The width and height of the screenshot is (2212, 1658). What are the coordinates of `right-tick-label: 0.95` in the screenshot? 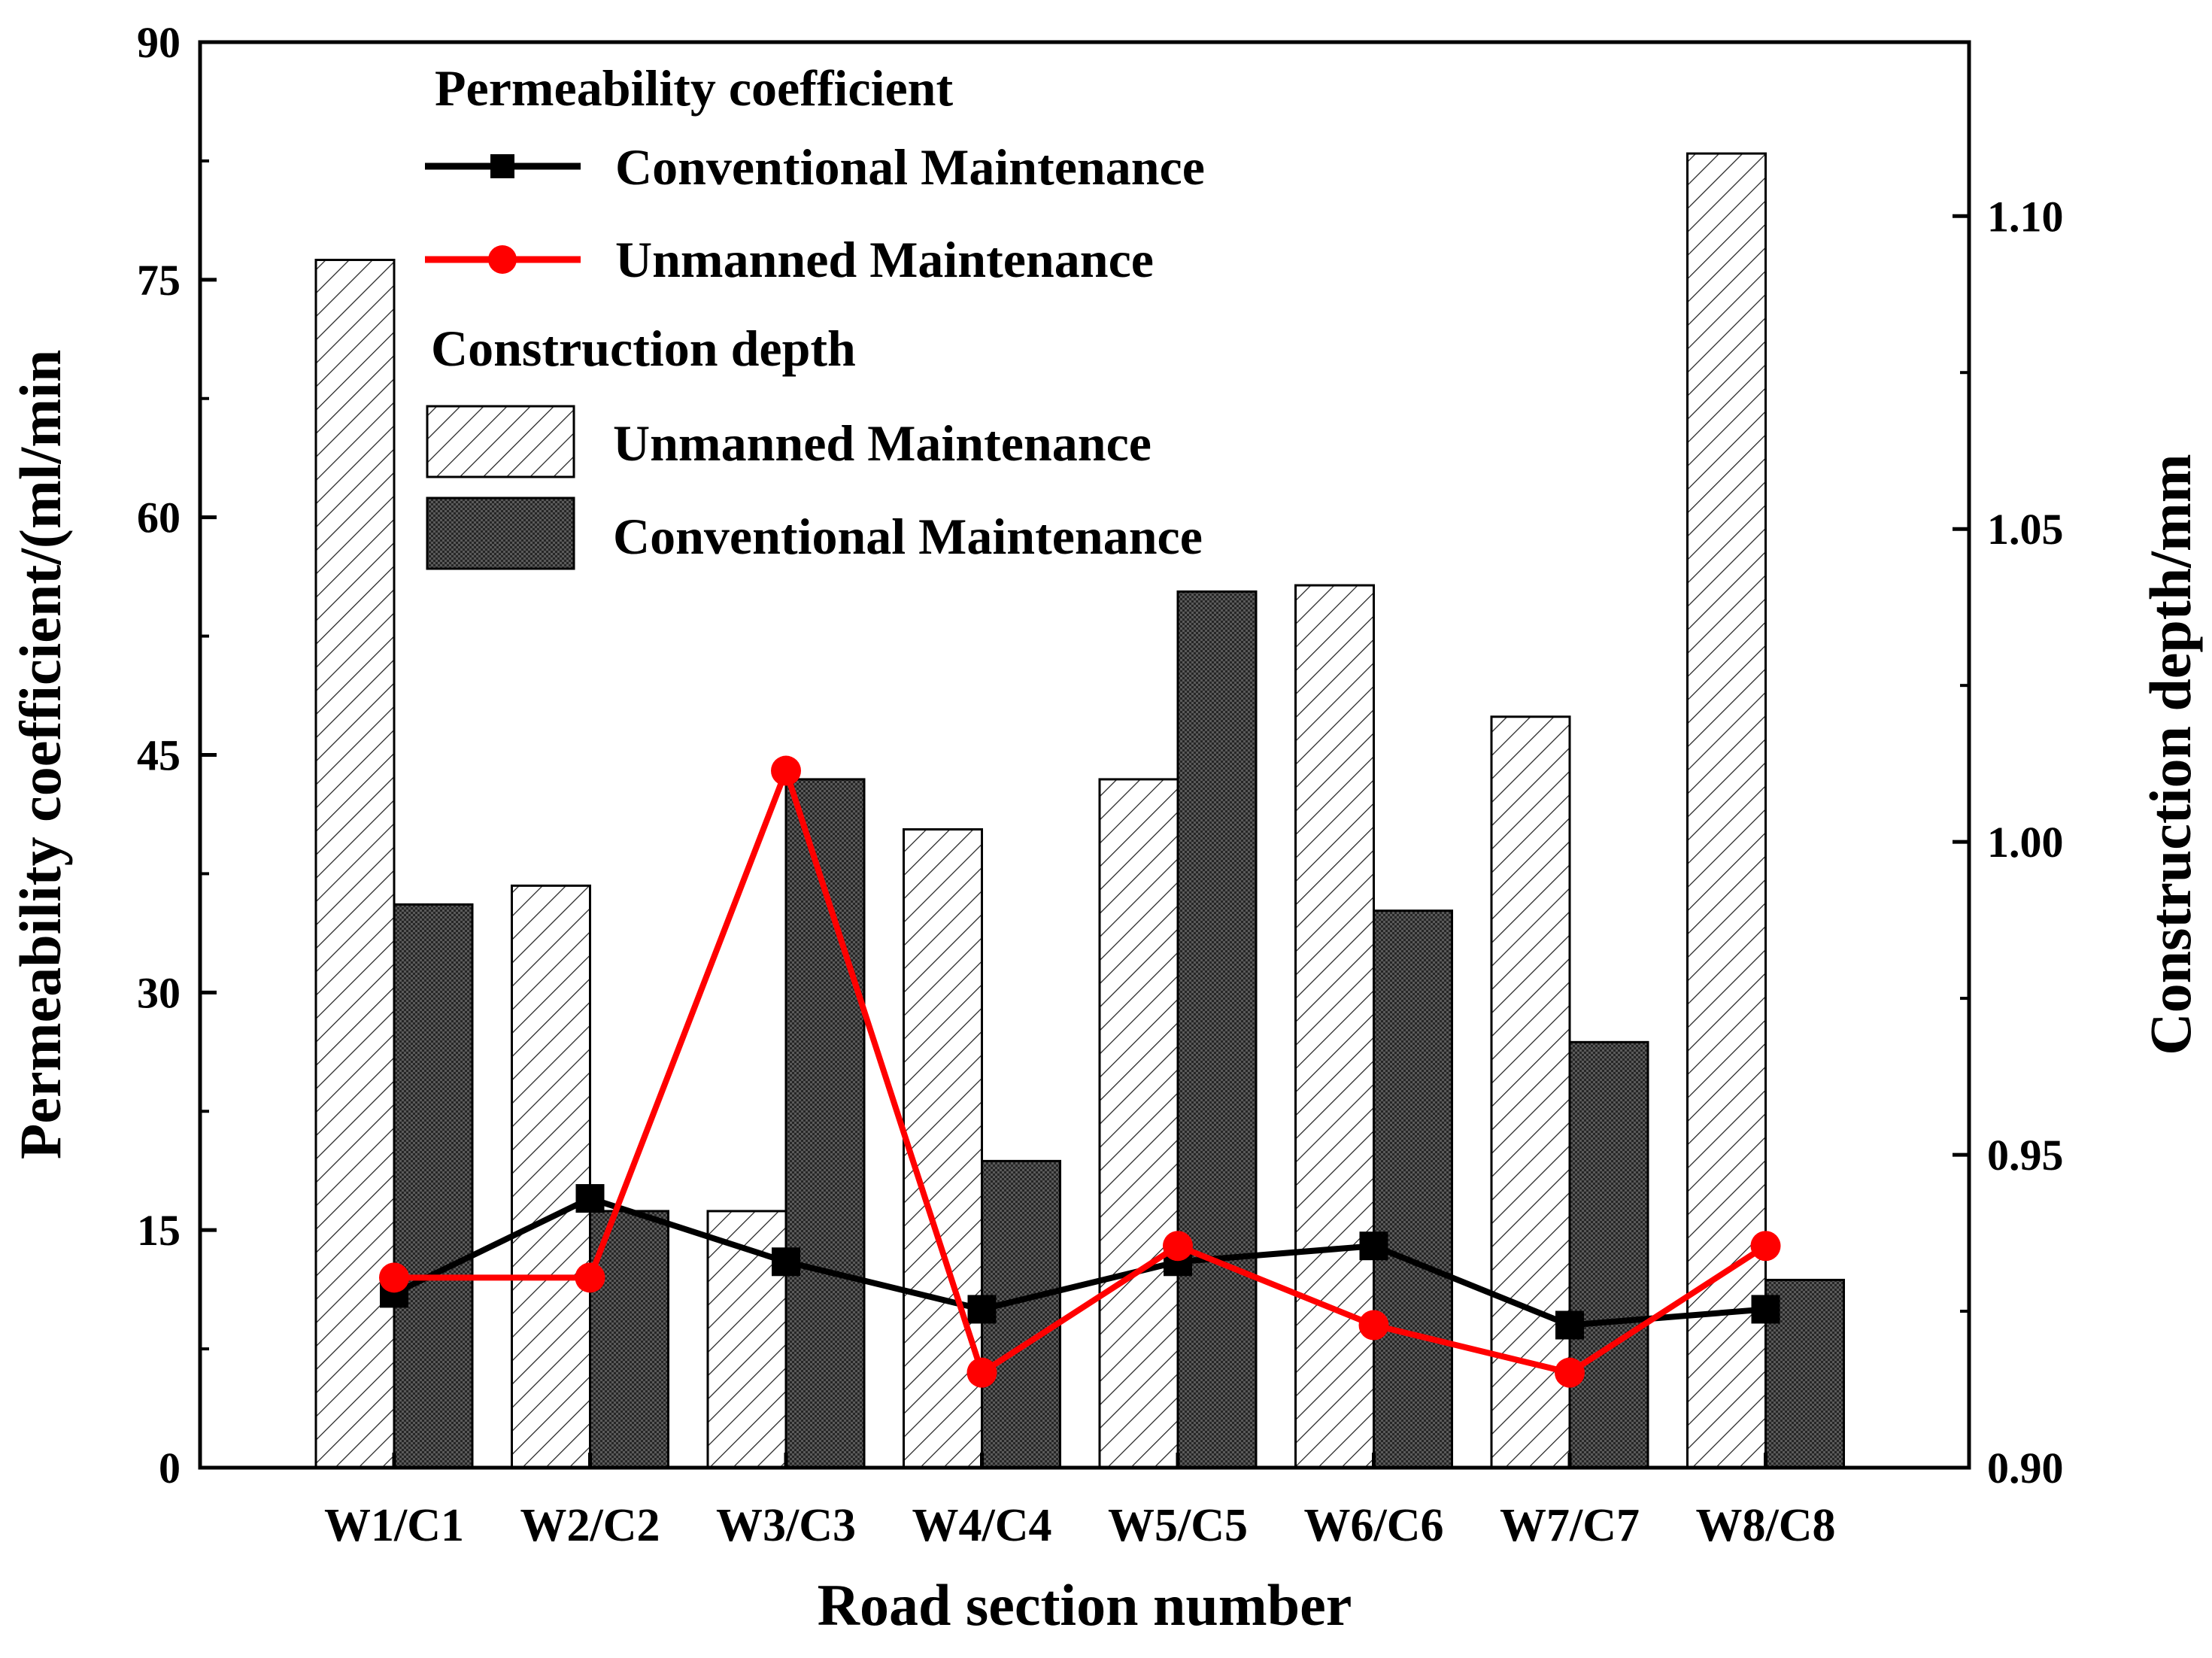 It's located at (2026, 1155).